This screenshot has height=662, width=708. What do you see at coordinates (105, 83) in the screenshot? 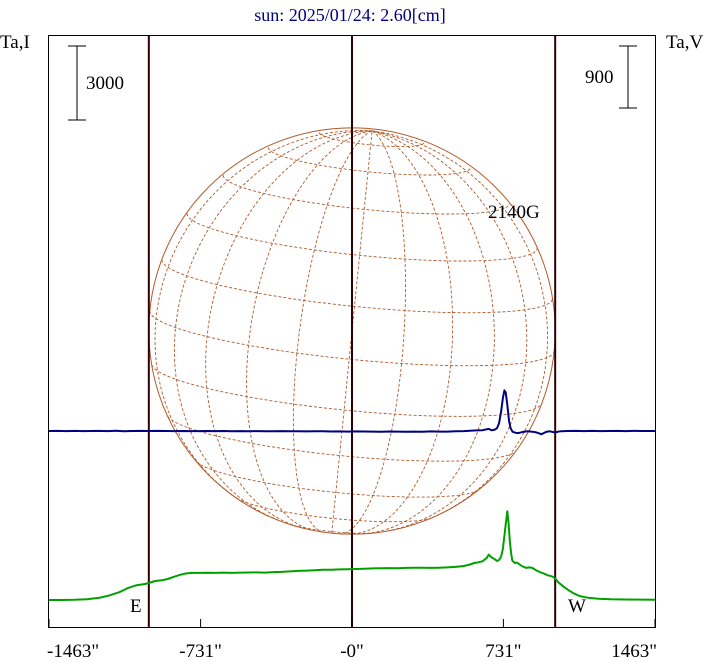
I see `left-scale-bar-label: 3000` at bounding box center [105, 83].